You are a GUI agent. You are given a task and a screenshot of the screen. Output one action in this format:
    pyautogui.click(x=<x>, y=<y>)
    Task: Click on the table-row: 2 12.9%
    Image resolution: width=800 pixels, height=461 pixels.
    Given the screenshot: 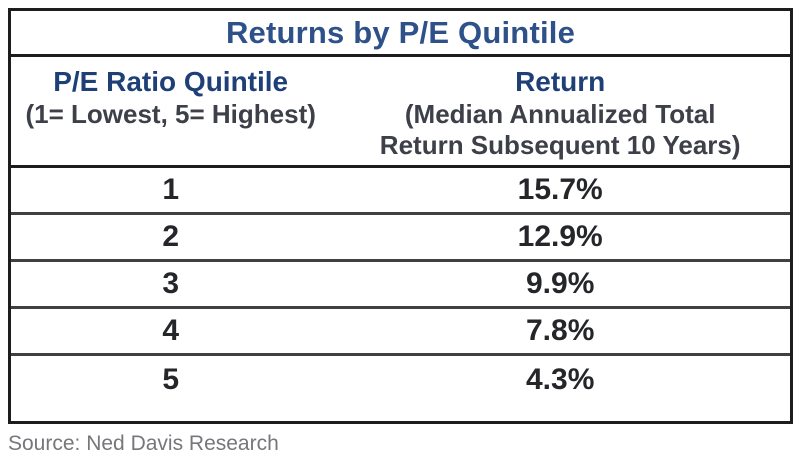 What is the action you would take?
    pyautogui.click(x=400, y=238)
    